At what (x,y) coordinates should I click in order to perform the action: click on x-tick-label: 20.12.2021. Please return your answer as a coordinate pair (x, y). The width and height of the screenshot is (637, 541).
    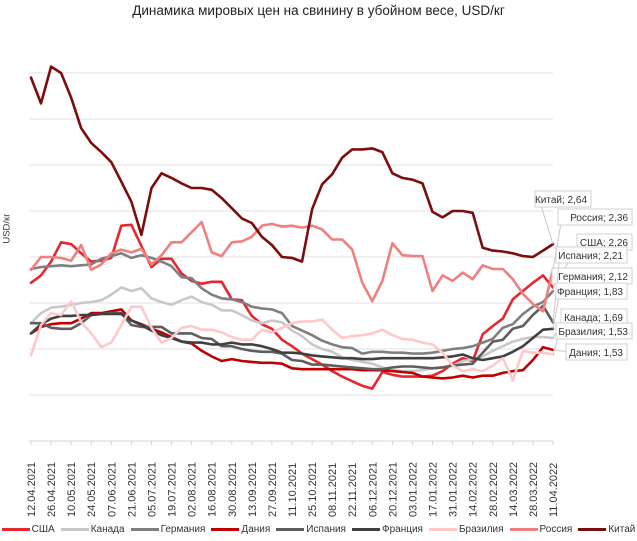
    Looking at the image, I should click on (393, 489).